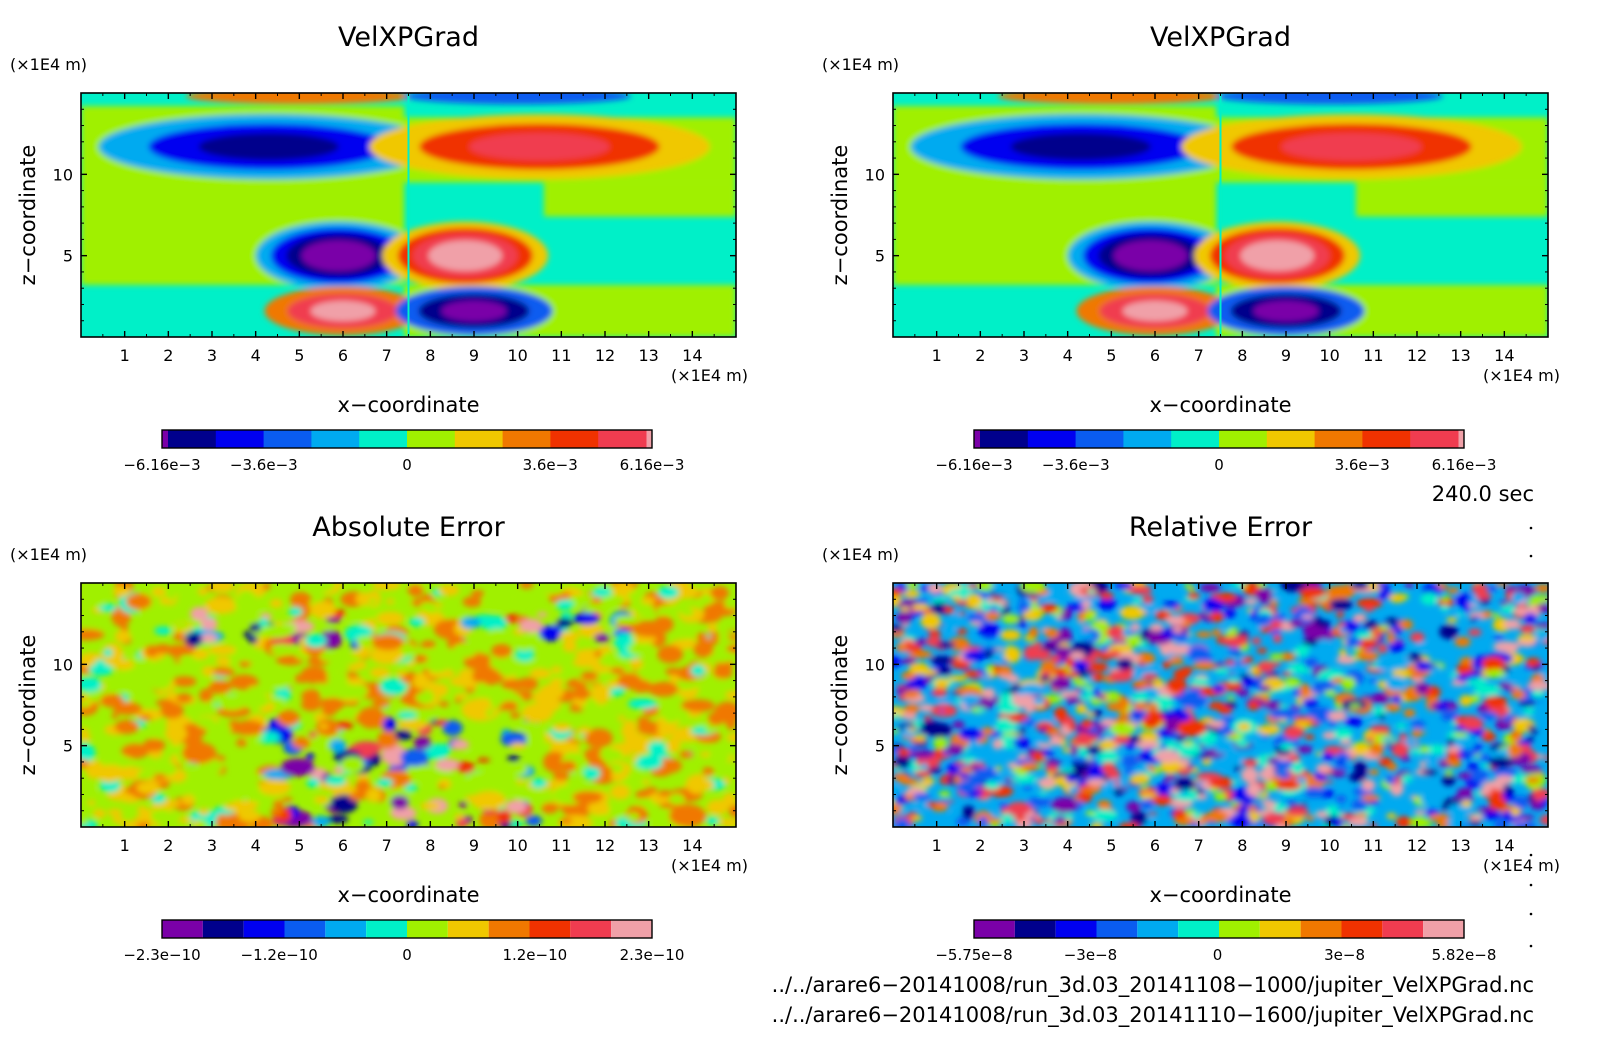  I want to click on x-tick-label: 9, so click(474, 355).